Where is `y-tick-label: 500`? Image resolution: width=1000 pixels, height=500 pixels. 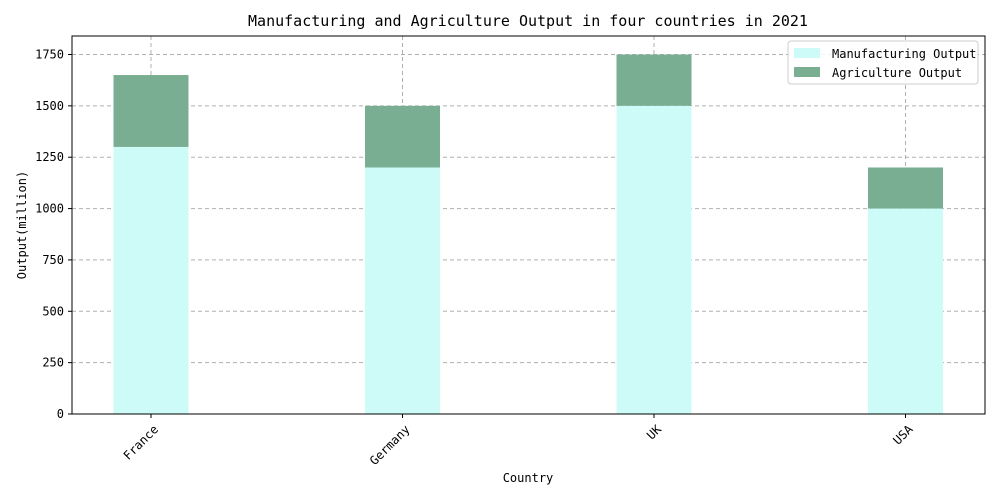
y-tick-label: 500 is located at coordinates (53, 311).